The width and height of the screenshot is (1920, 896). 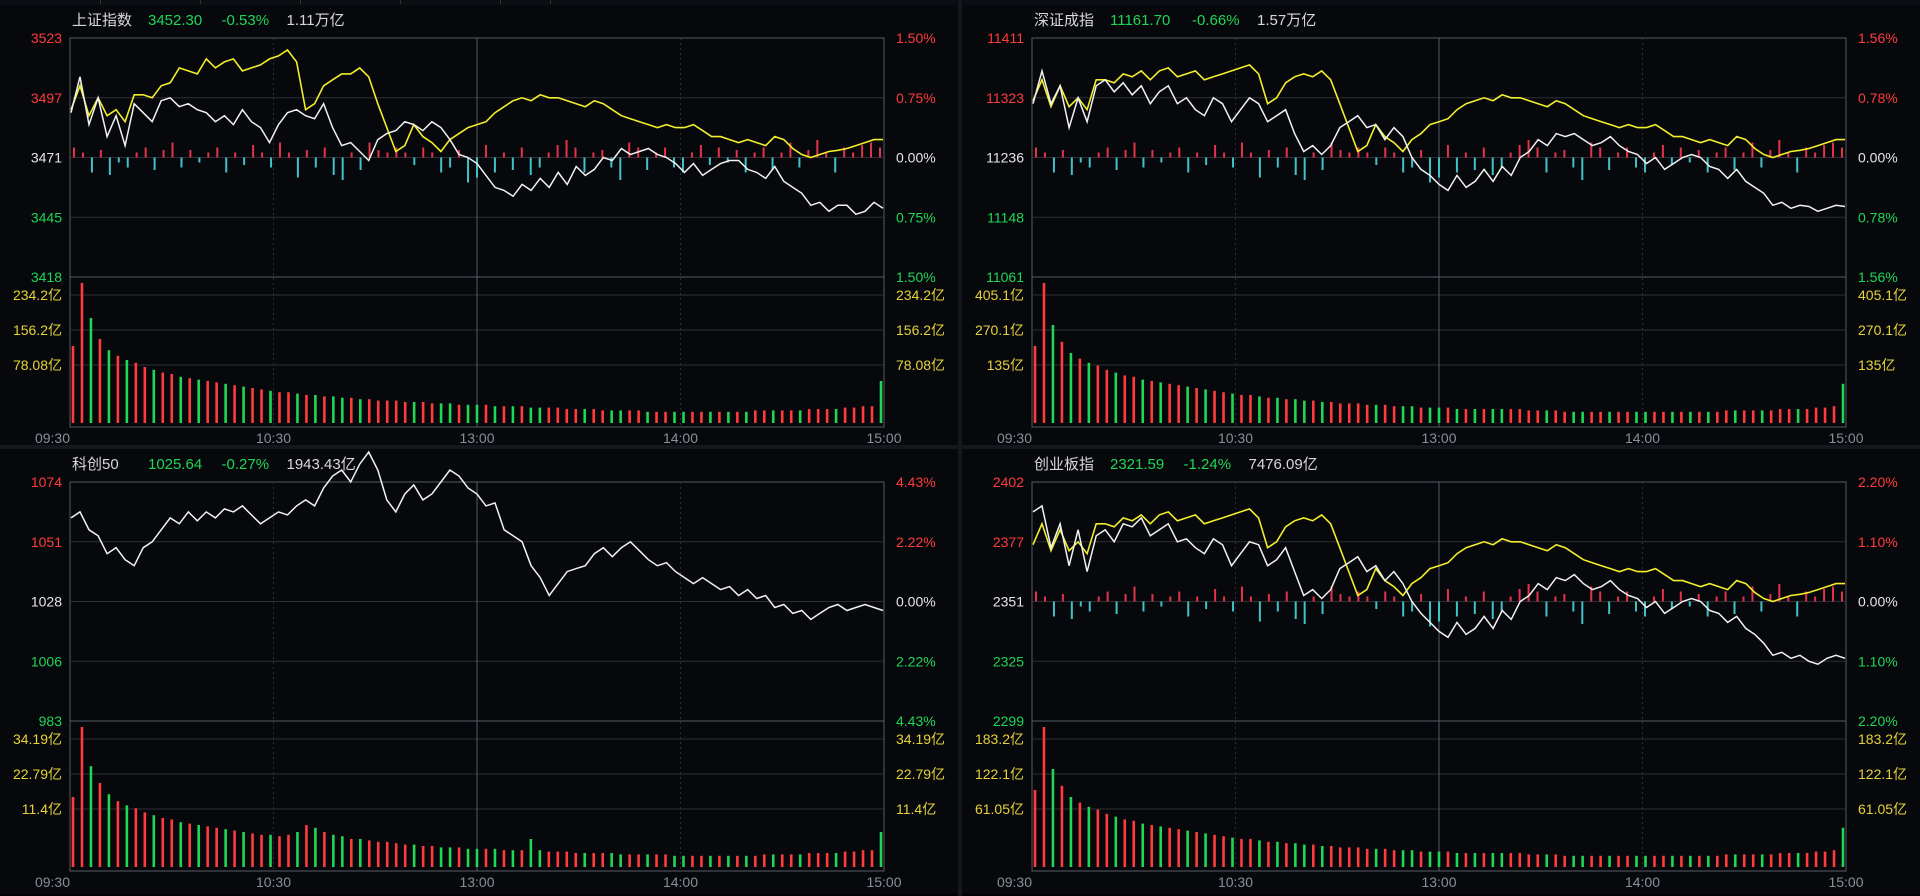 What do you see at coordinates (1438, 437) in the screenshot?
I see `chart1-time-tick: 13:00` at bounding box center [1438, 437].